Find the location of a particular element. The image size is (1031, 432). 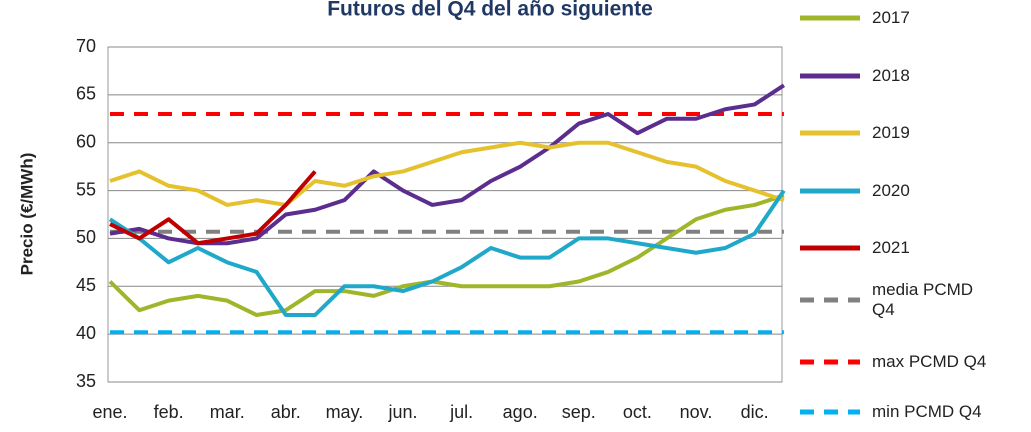

legend-entry: 2017 is located at coordinates (855, 18).